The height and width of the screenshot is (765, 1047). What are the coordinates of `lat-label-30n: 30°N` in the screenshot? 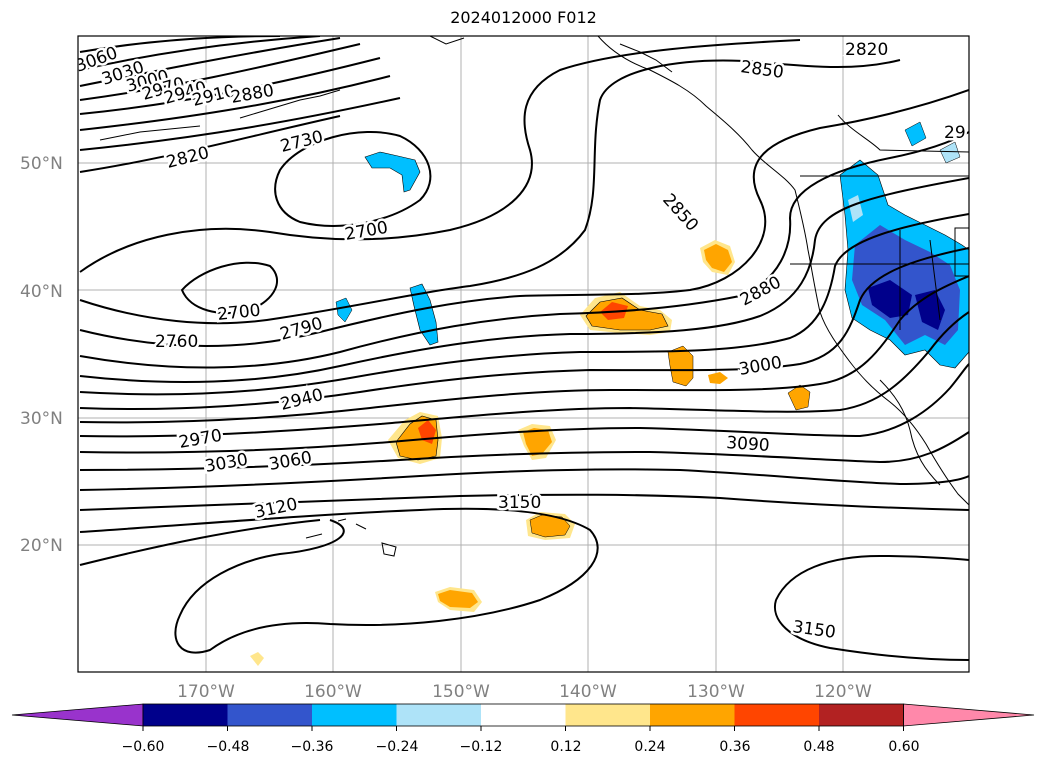 It's located at (41, 419).